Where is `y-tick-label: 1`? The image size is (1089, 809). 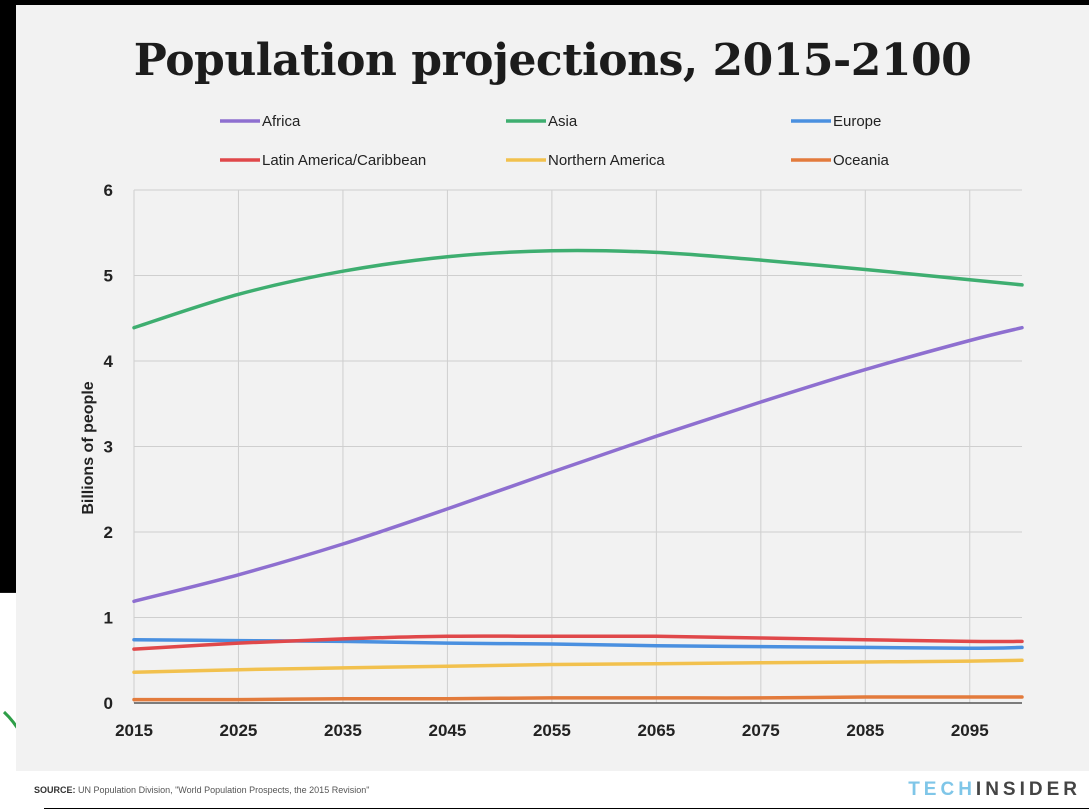 y-tick-label: 1 is located at coordinates (108, 618).